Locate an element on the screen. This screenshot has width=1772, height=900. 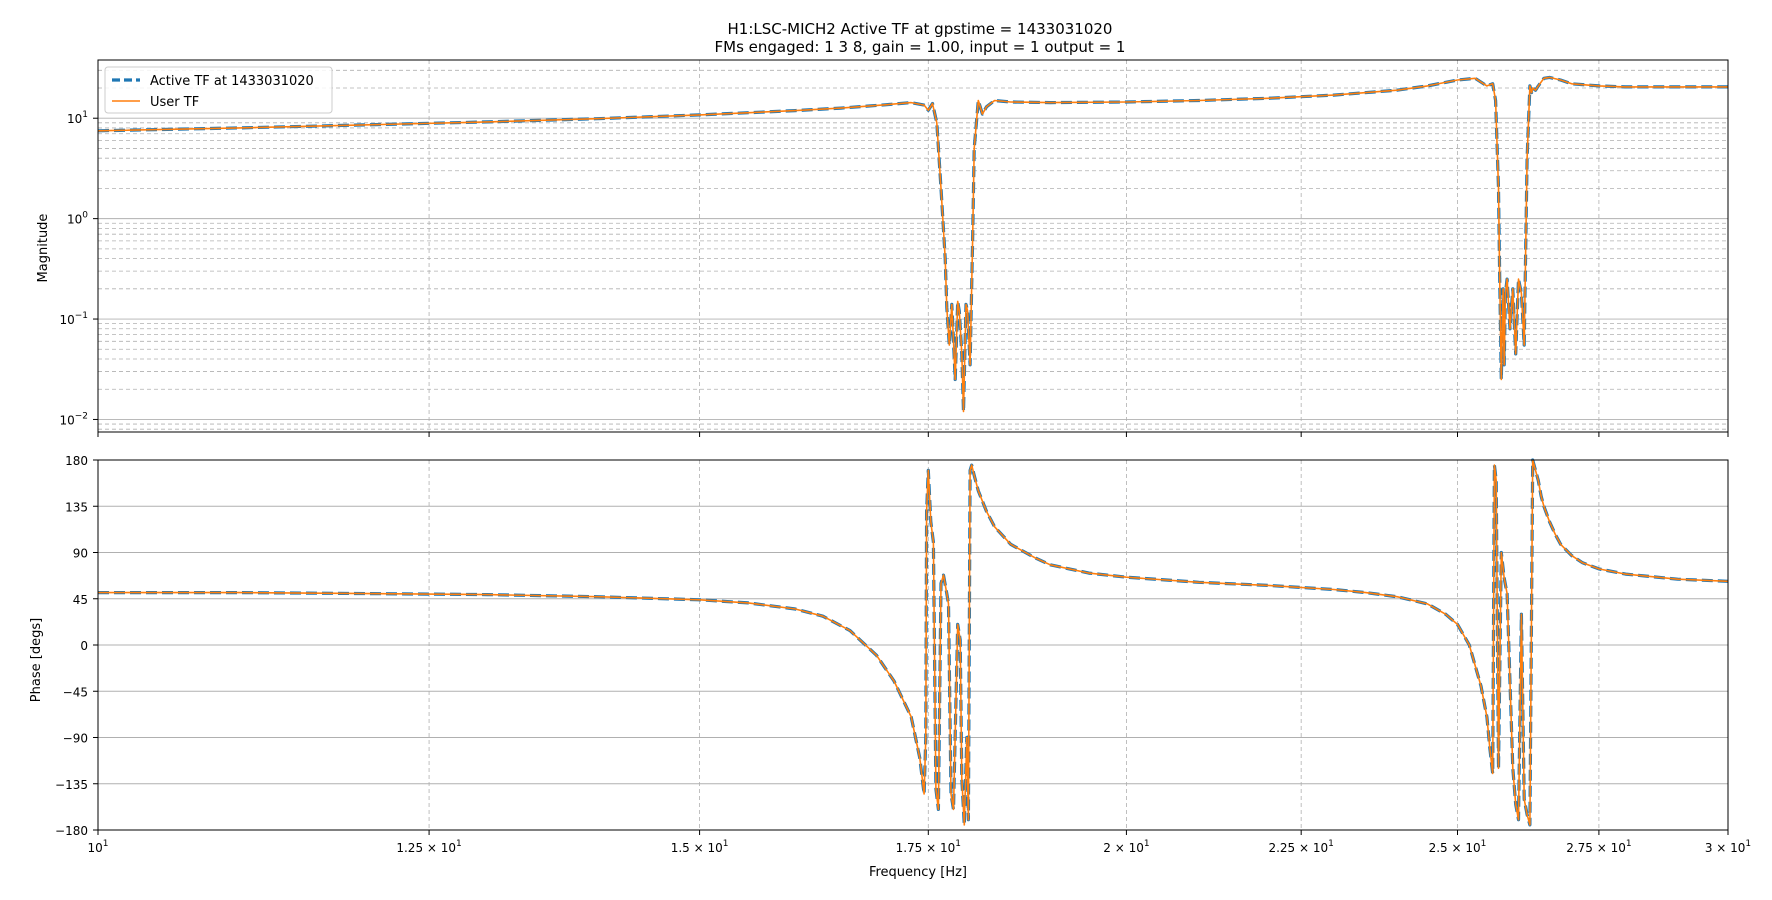
legend-box is located at coordinates (218, 90).